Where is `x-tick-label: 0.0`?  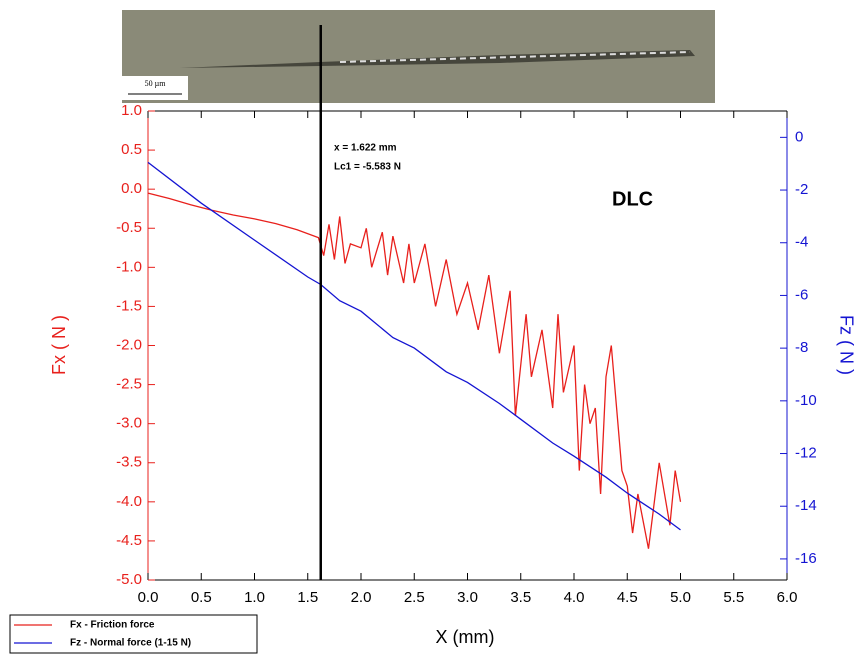
x-tick-label: 0.0 is located at coordinates (148, 597).